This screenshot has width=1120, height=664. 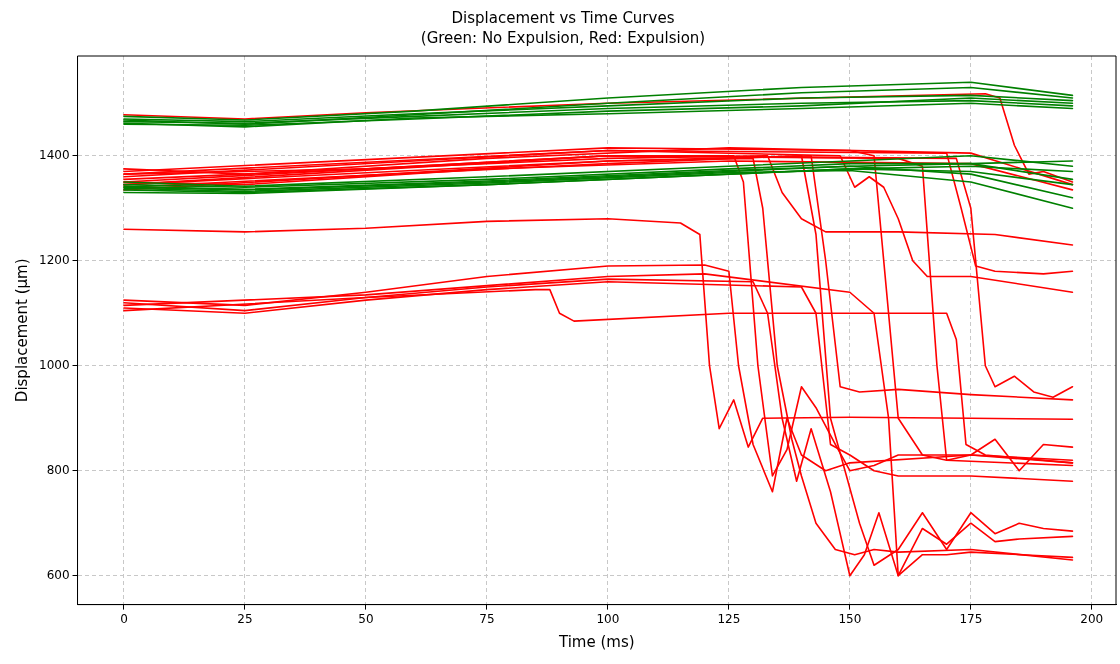 I want to click on x-tick-label: 75, so click(x=487, y=618).